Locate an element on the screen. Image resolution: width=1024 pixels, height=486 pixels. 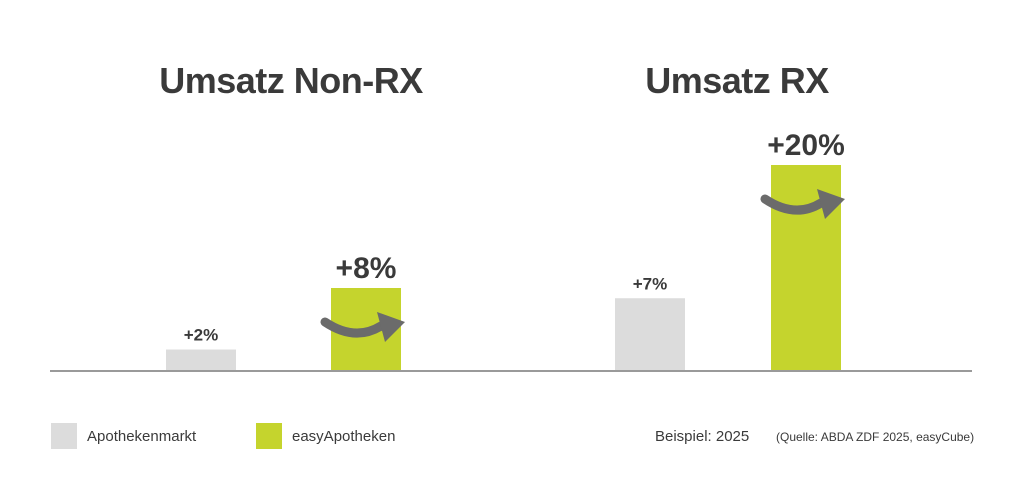
legend-item-apothekenmarkt: Apothekenmarkt is located at coordinates (123, 436).